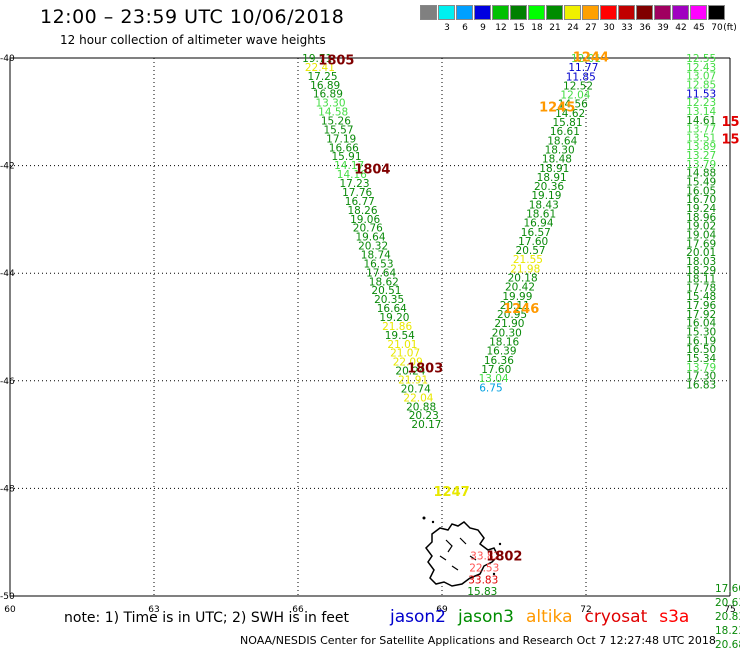 Image resolution: width=740 pixels, height=650 pixels. I want to click on wave-height-value: 22.41, so click(320, 68).